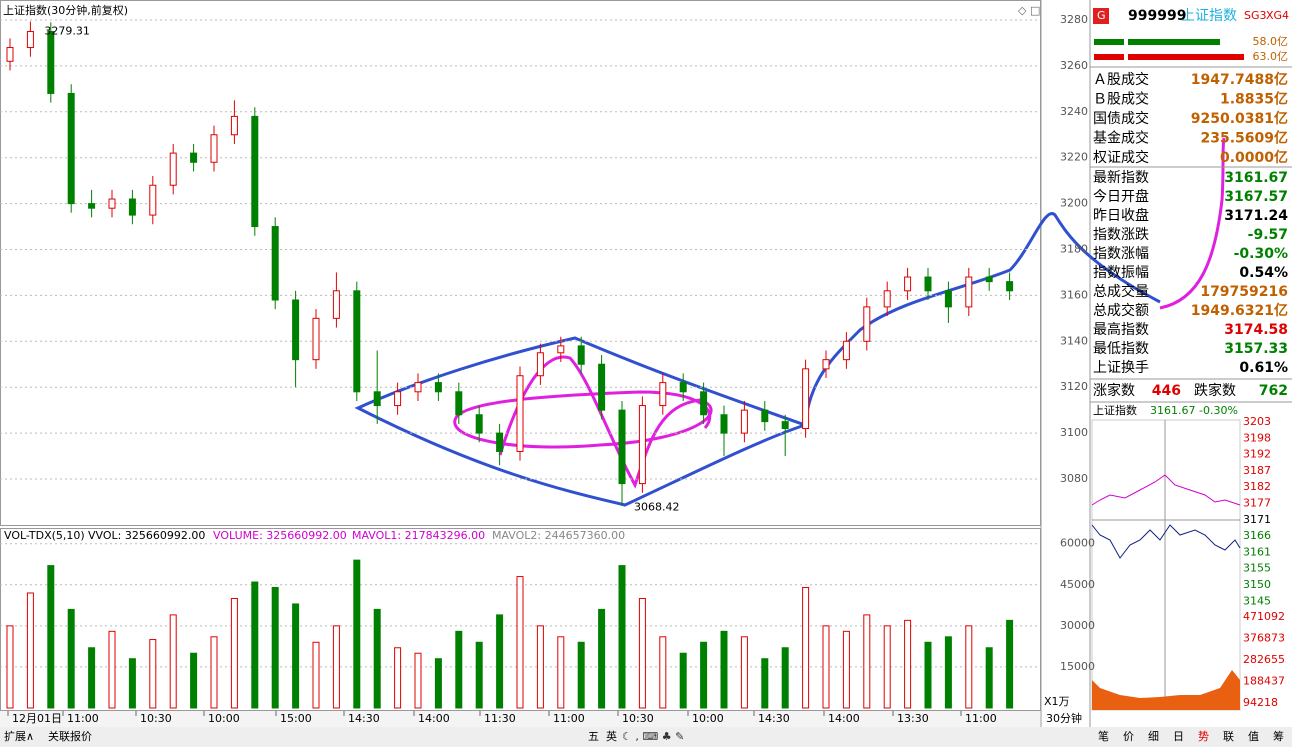 This screenshot has width=1292, height=747. I want to click on y-tick-label: 3280, so click(1074, 19).